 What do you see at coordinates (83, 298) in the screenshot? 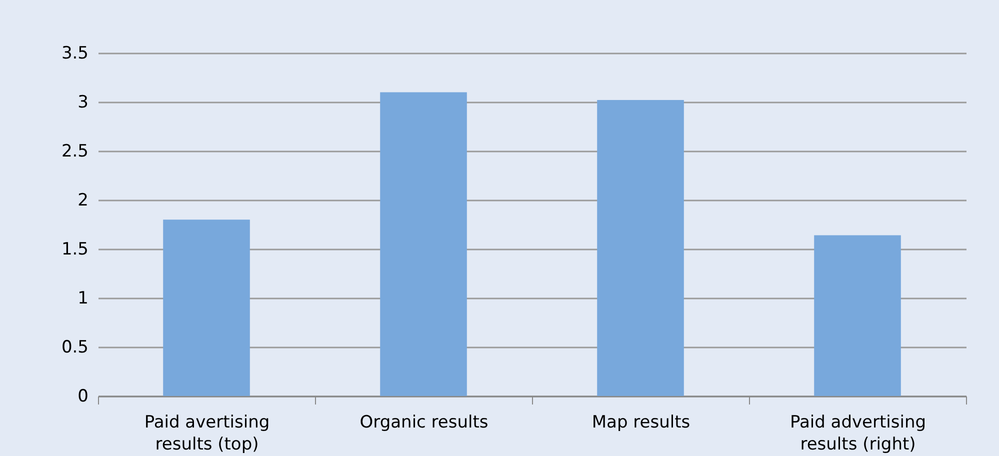
I see `y-tick-label: 1` at bounding box center [83, 298].